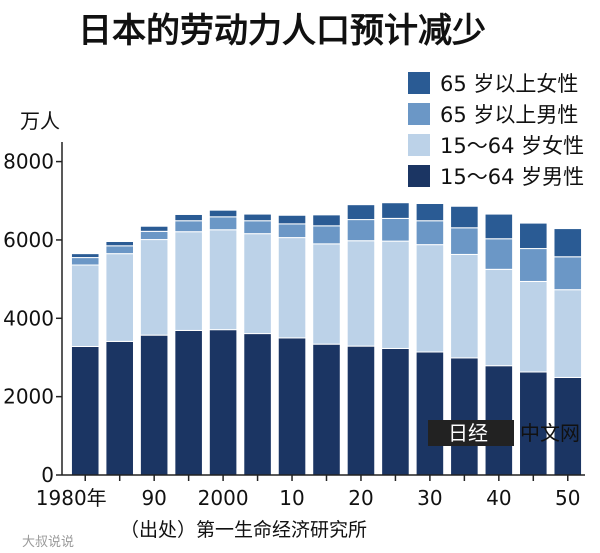  What do you see at coordinates (498, 498) in the screenshot?
I see `x-tick-label: 40` at bounding box center [498, 498].